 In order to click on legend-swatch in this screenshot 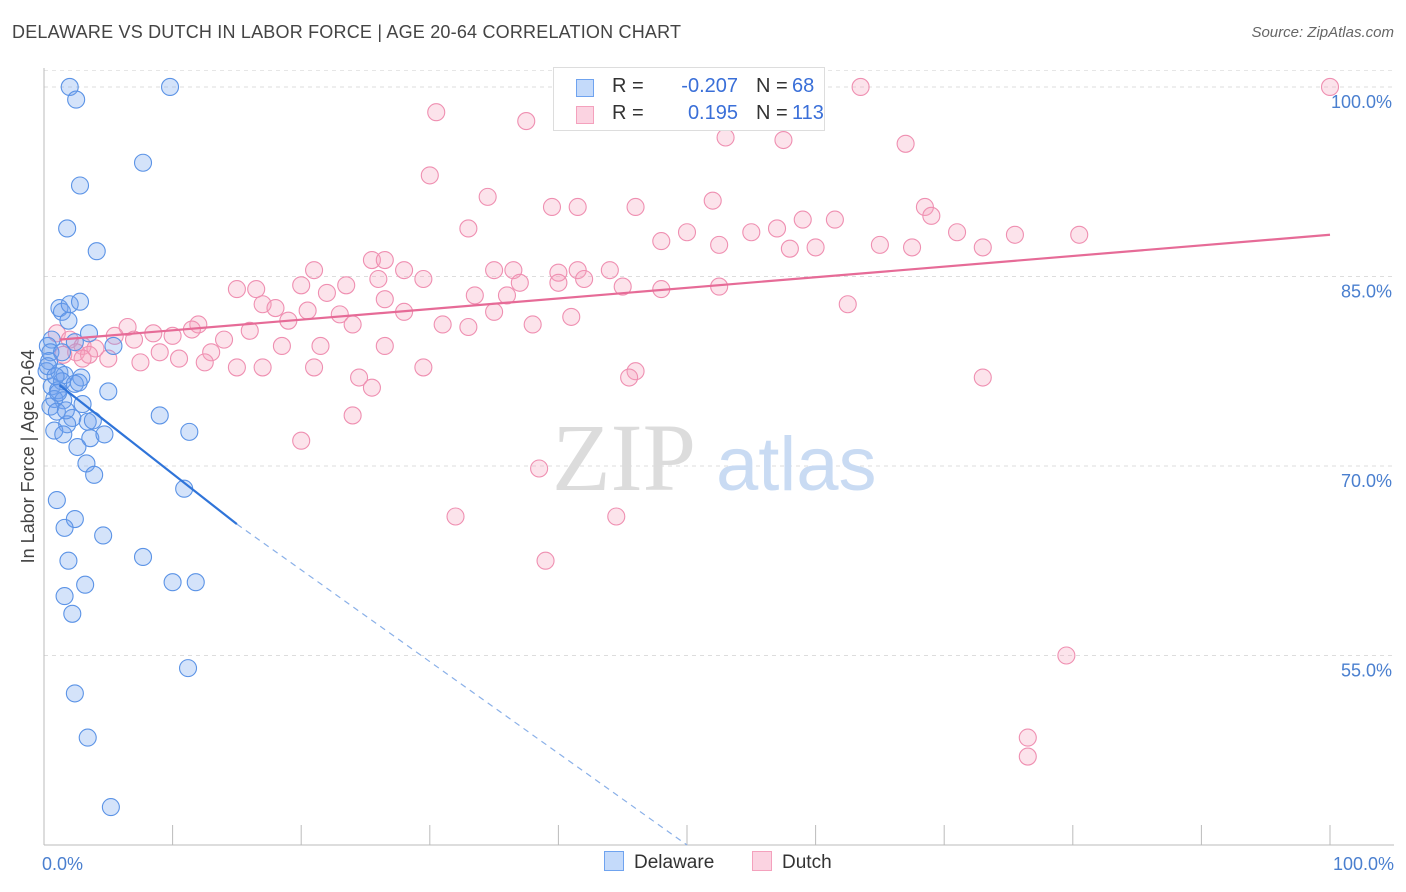, I will do `click(614, 861)`.